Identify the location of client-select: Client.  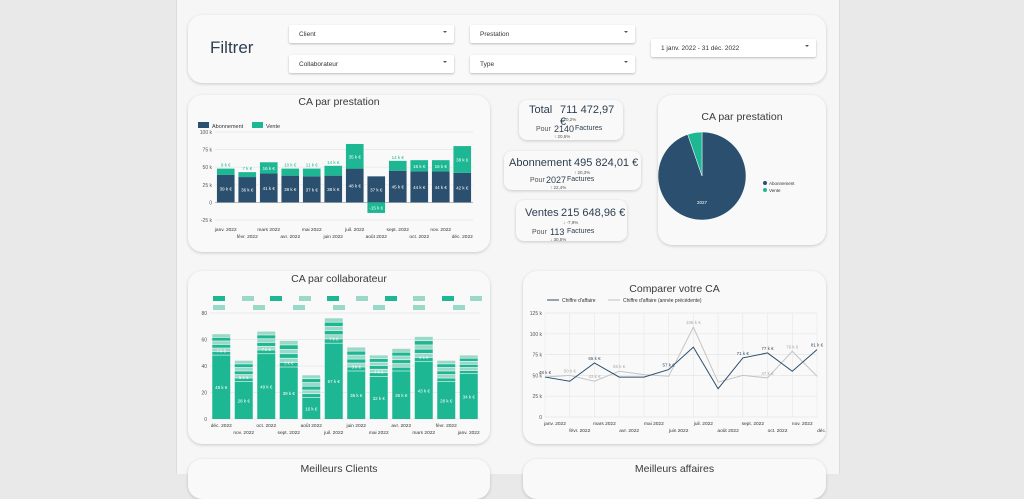
(371, 34).